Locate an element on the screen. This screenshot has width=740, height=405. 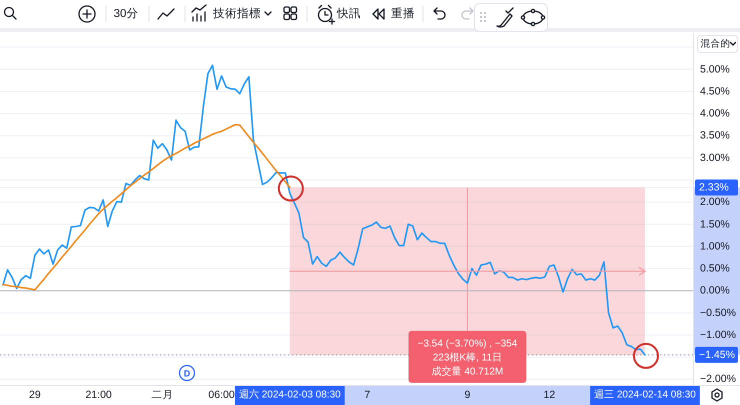
y-tick-label: 1.50% is located at coordinates (715, 224).